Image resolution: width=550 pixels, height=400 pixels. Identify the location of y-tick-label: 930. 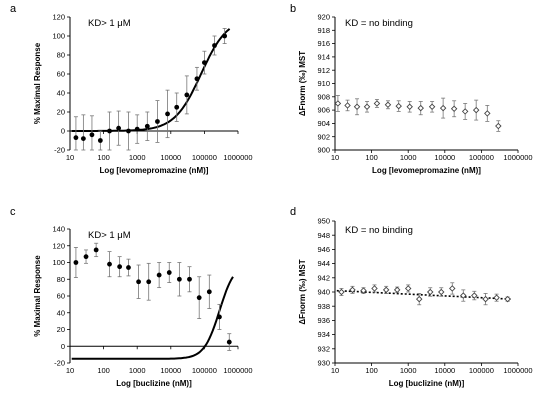
(323, 363).